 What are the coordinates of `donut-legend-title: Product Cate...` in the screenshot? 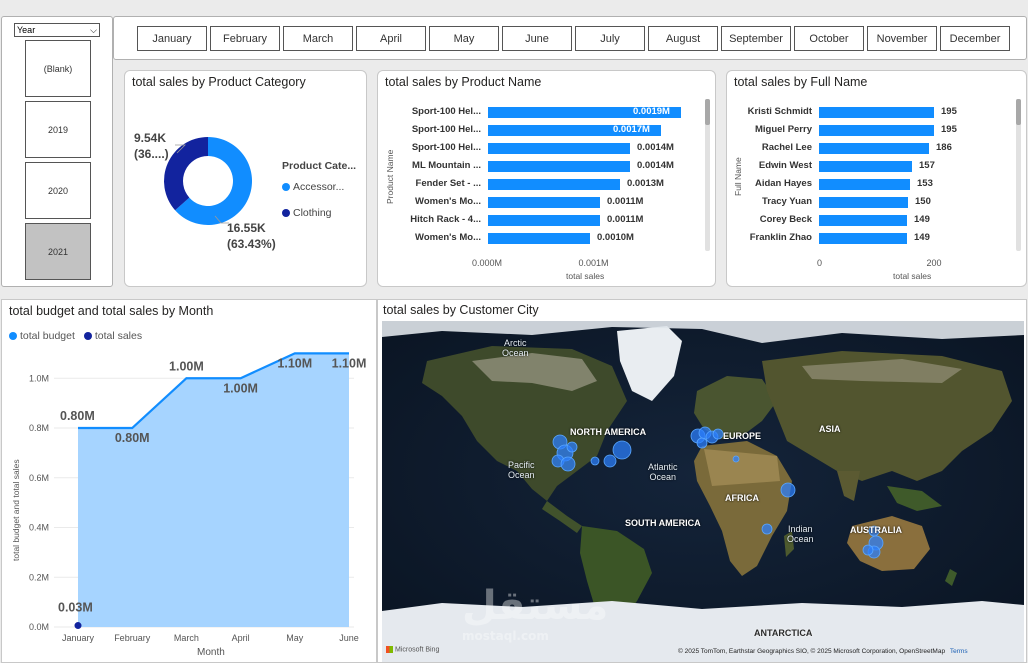 It's located at (319, 166).